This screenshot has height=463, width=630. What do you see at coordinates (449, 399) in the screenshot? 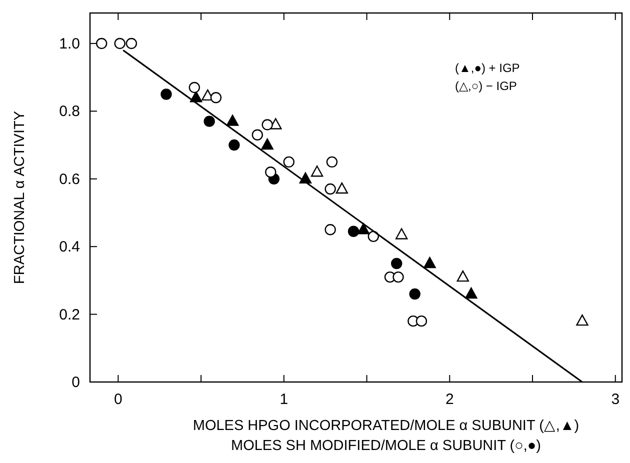
I see `x-tick-label: 2` at bounding box center [449, 399].